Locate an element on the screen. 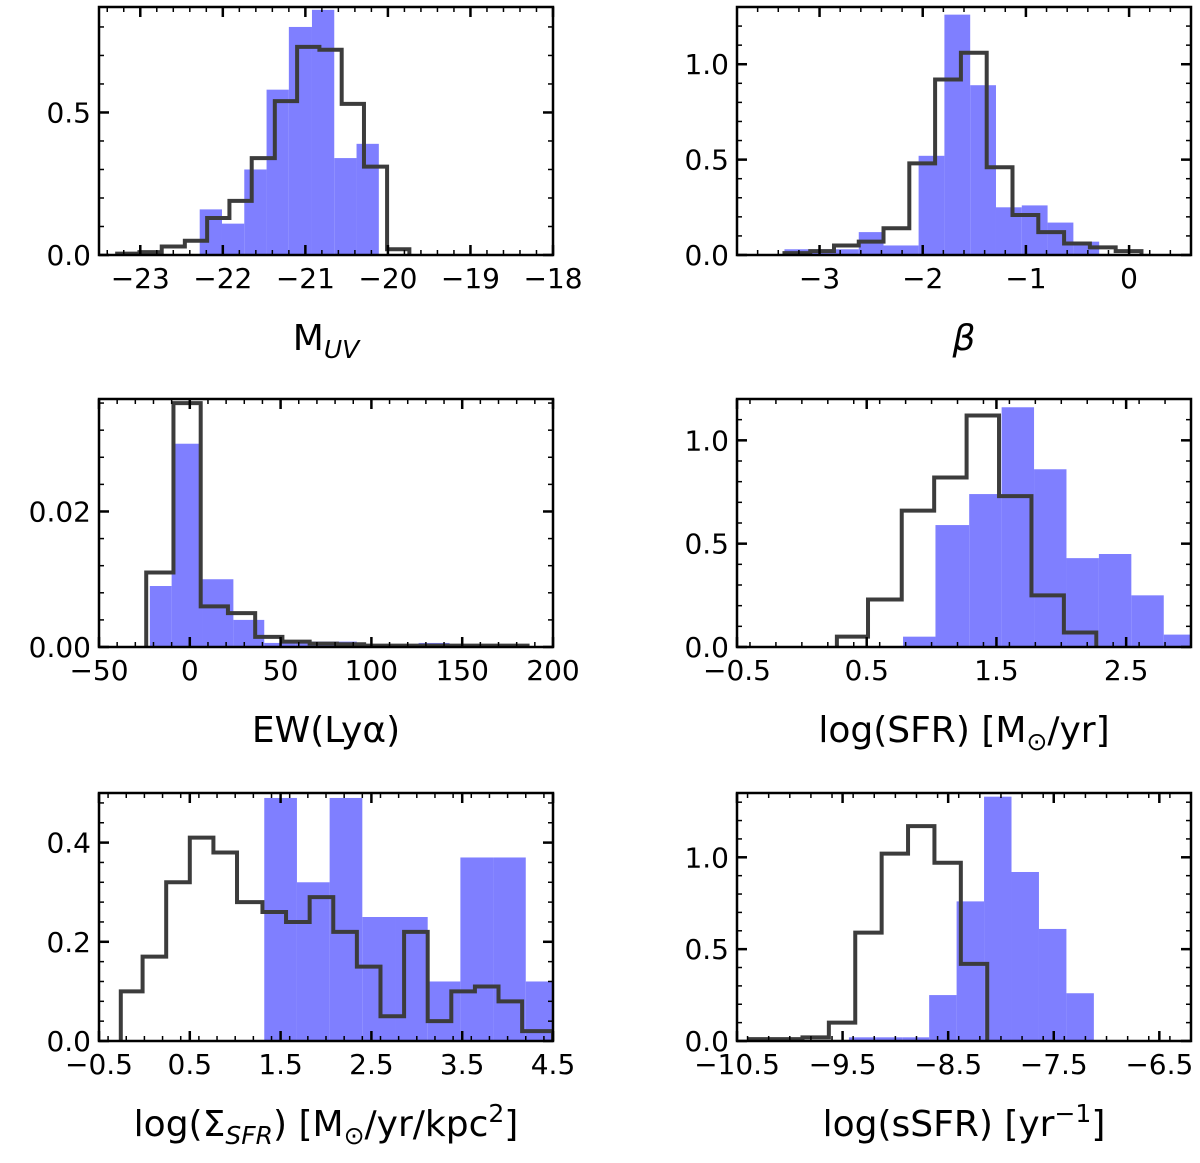  x-tick-label: 150 is located at coordinates (461, 670).